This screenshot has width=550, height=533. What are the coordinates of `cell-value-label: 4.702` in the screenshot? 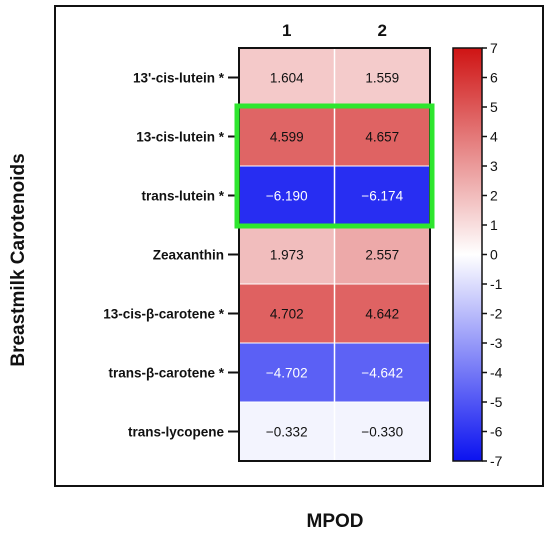 It's located at (287, 314).